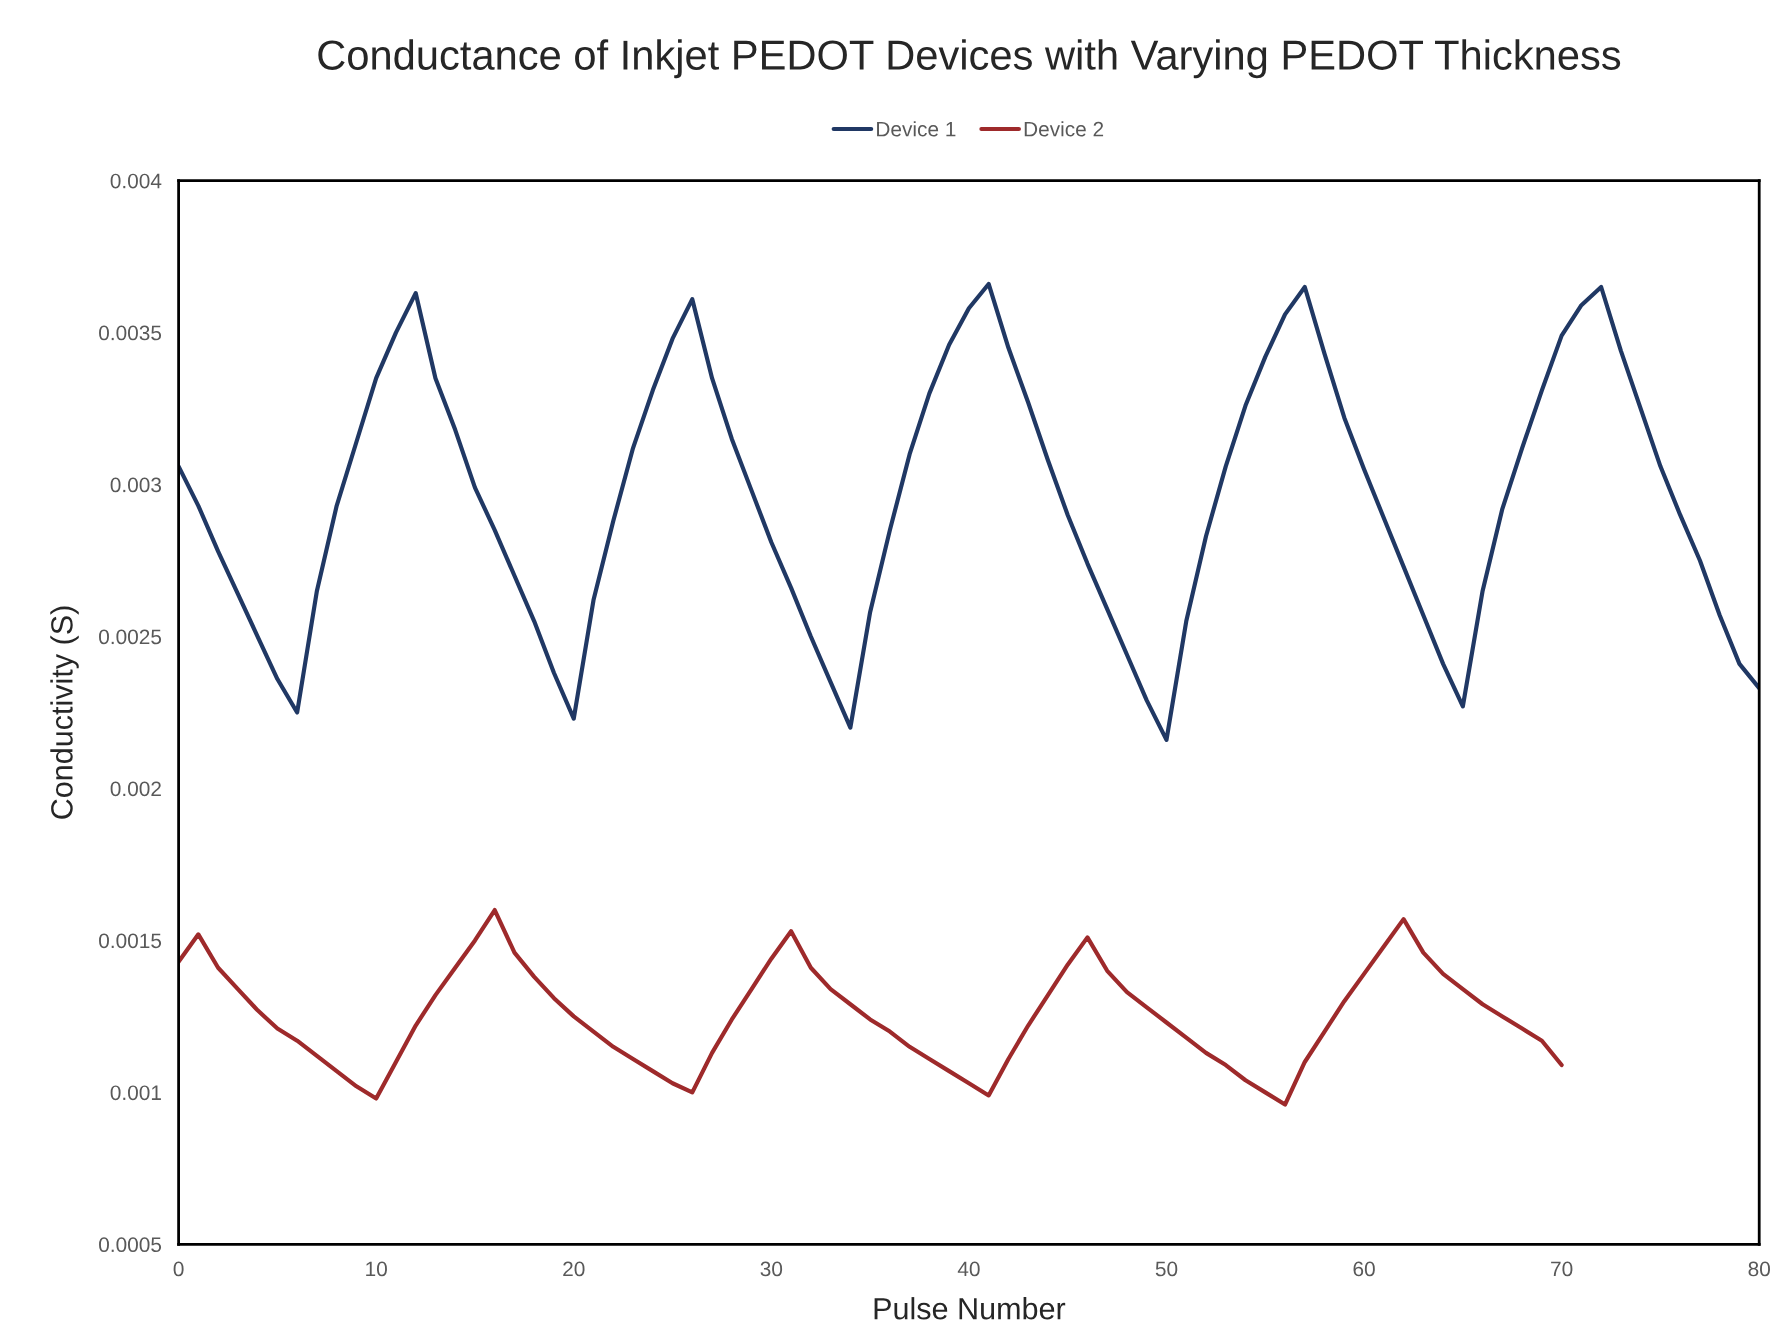 The image size is (1786, 1338). Describe the element at coordinates (1064, 129) in the screenshot. I see `legend-label: Device 2` at that location.